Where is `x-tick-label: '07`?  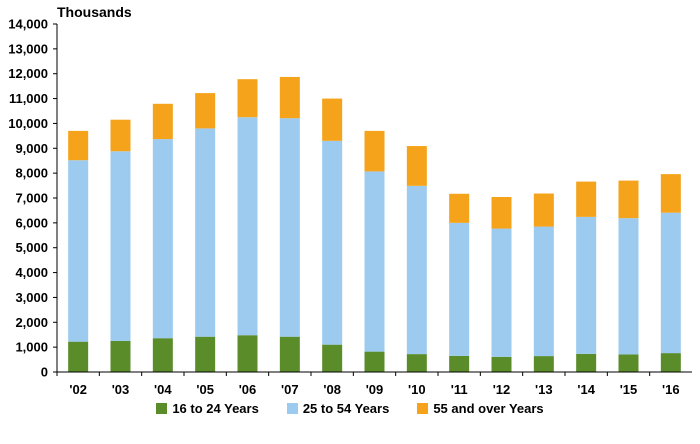 x-tick-label: '07 is located at coordinates (290, 389).